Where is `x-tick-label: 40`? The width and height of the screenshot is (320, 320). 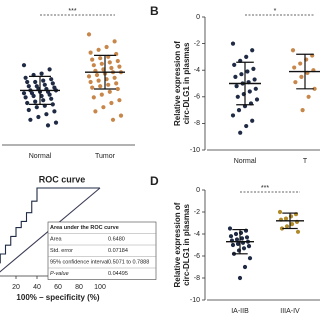
x-tick-label: 40 is located at coordinates (37, 287).